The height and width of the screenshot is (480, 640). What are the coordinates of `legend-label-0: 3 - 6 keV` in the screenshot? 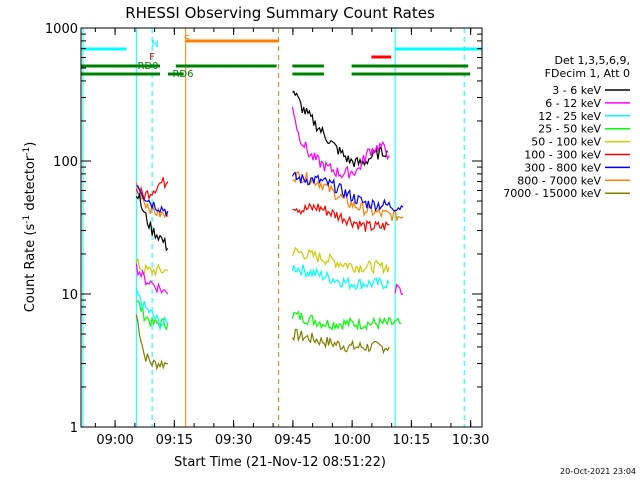 It's located at (576, 90).